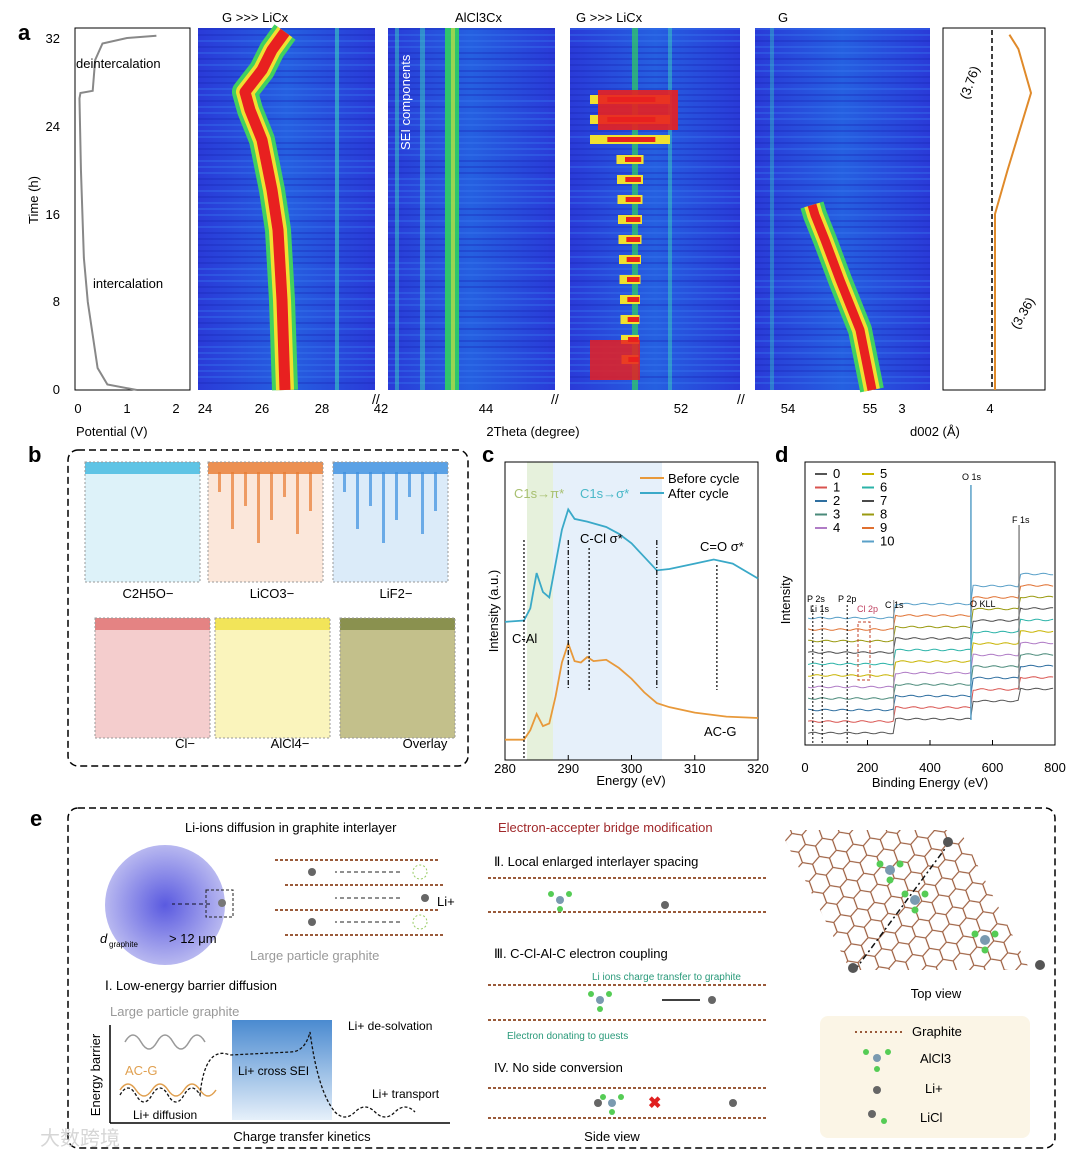  Describe the element at coordinates (989, 408) in the screenshot. I see `d002-tick: 4` at that location.